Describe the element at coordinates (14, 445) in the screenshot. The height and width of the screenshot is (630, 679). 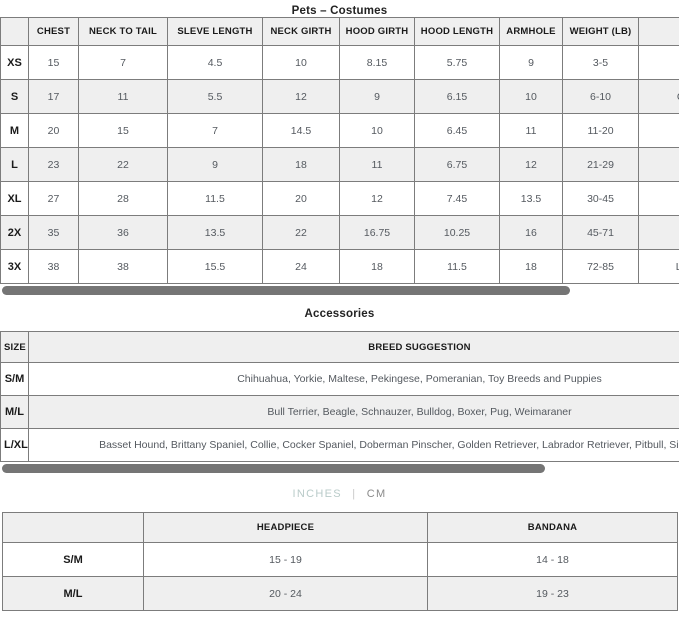
I see `cell-size: L/XL` at that location.